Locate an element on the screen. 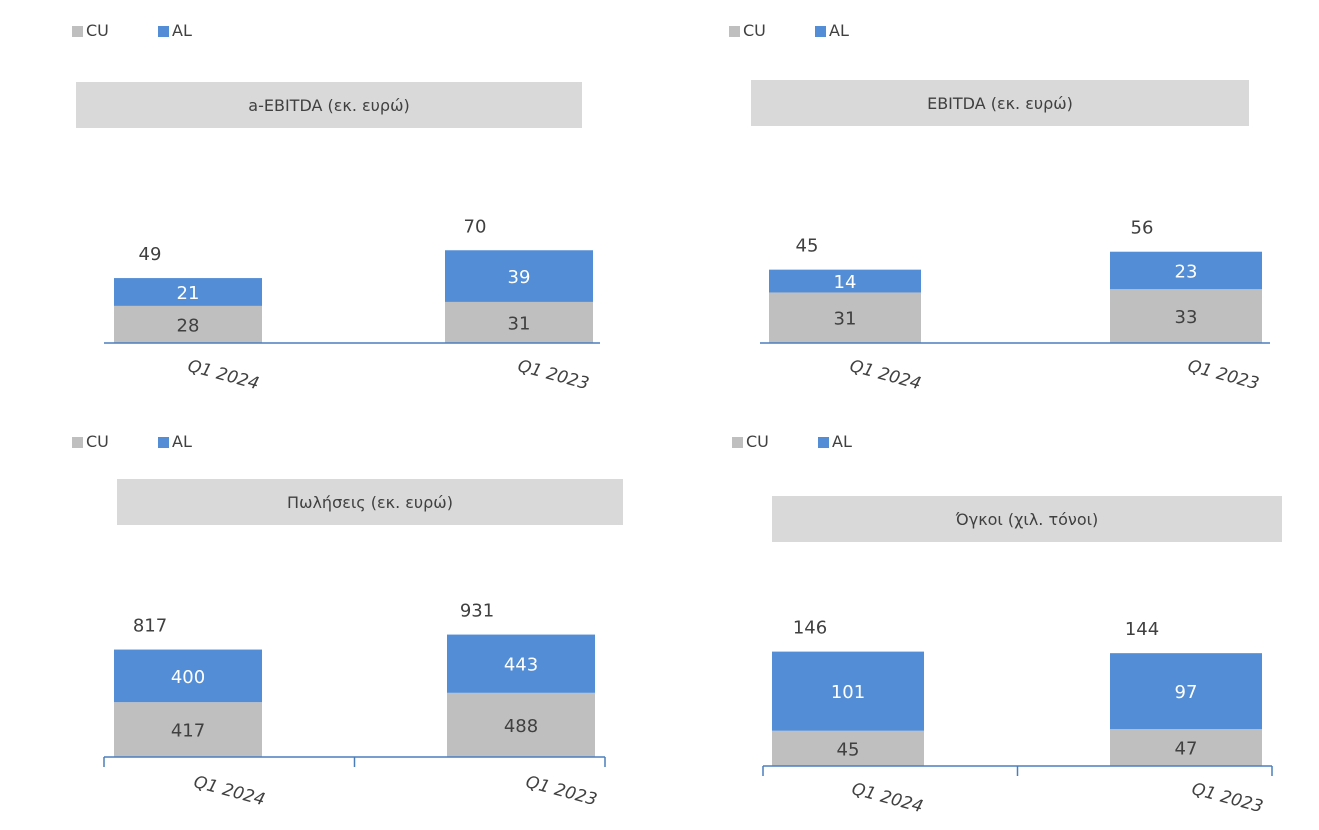 Image resolution: width=1319 pixels, height=830 pixels. chart-title: Όγκοι (χιλ. τόνοι) is located at coordinates (1027, 519).